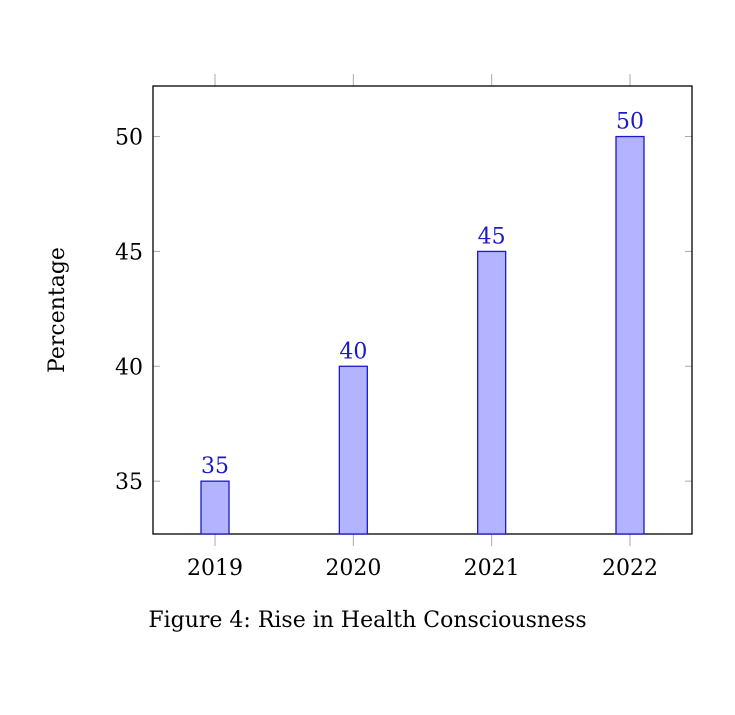 This screenshot has height=715, width=735. I want to click on y-tick-label: 50, so click(129, 138).